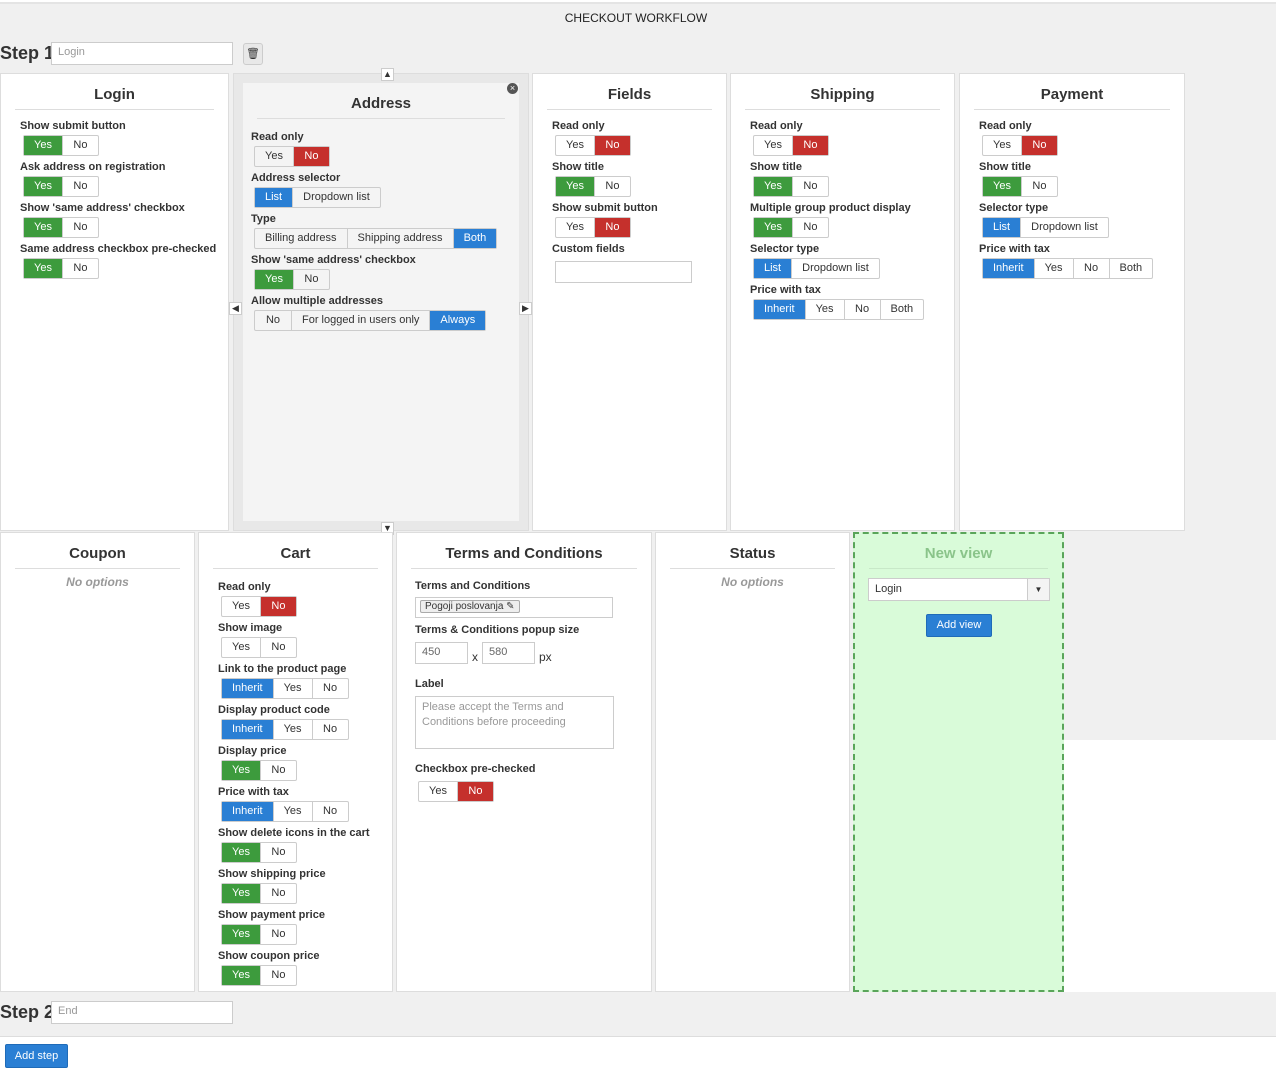 This screenshot has height=1080, width=1278. What do you see at coordinates (235, 308) in the screenshot?
I see `move-left-icon: ◀` at bounding box center [235, 308].